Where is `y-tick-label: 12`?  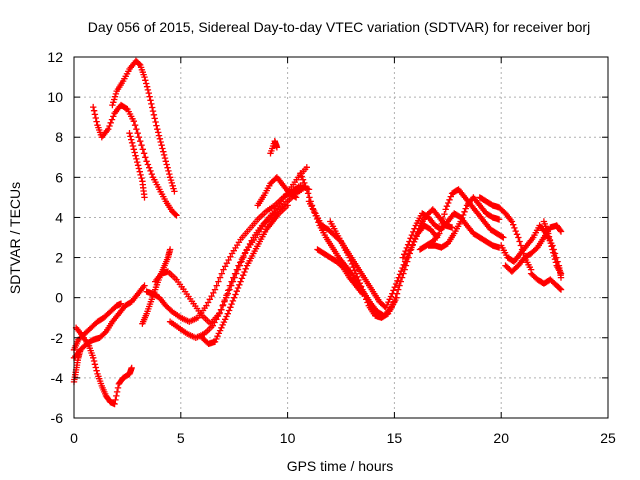 y-tick-label: 12 is located at coordinates (55, 57).